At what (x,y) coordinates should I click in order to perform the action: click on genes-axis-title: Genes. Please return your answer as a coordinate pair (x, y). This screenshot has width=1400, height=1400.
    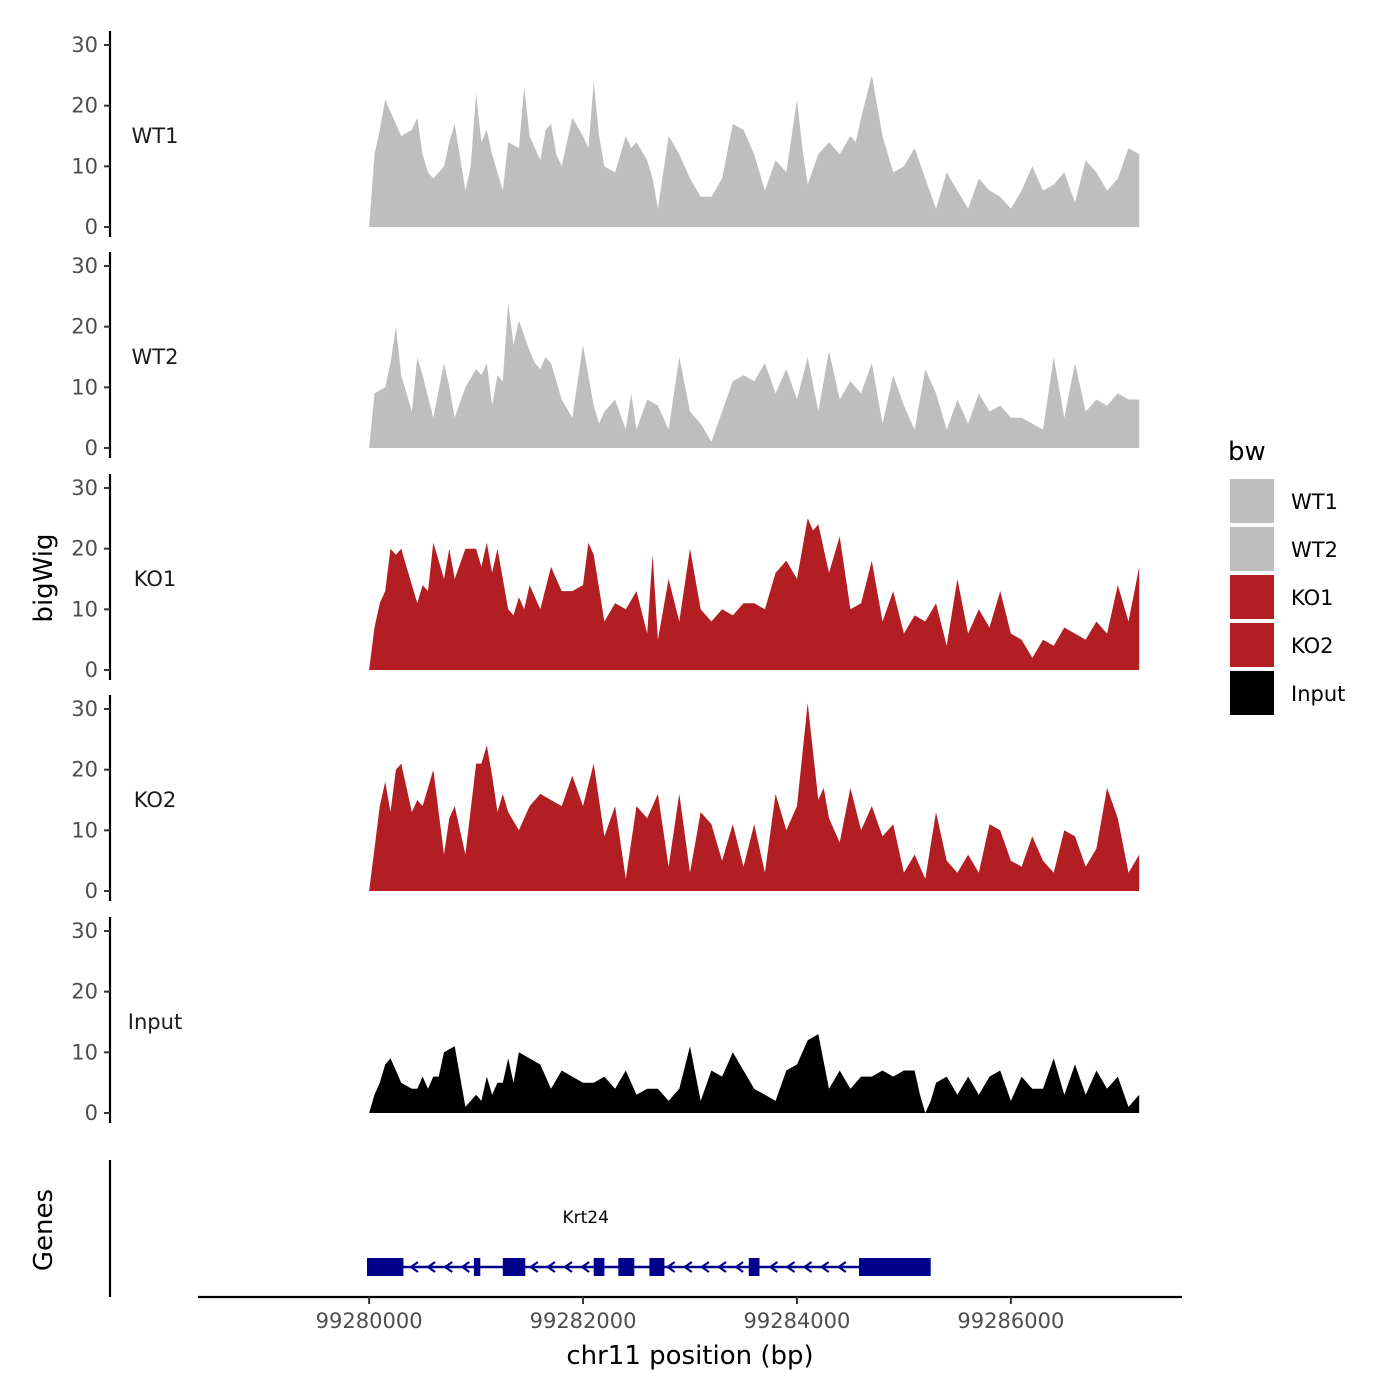
    Looking at the image, I should click on (44, 1230).